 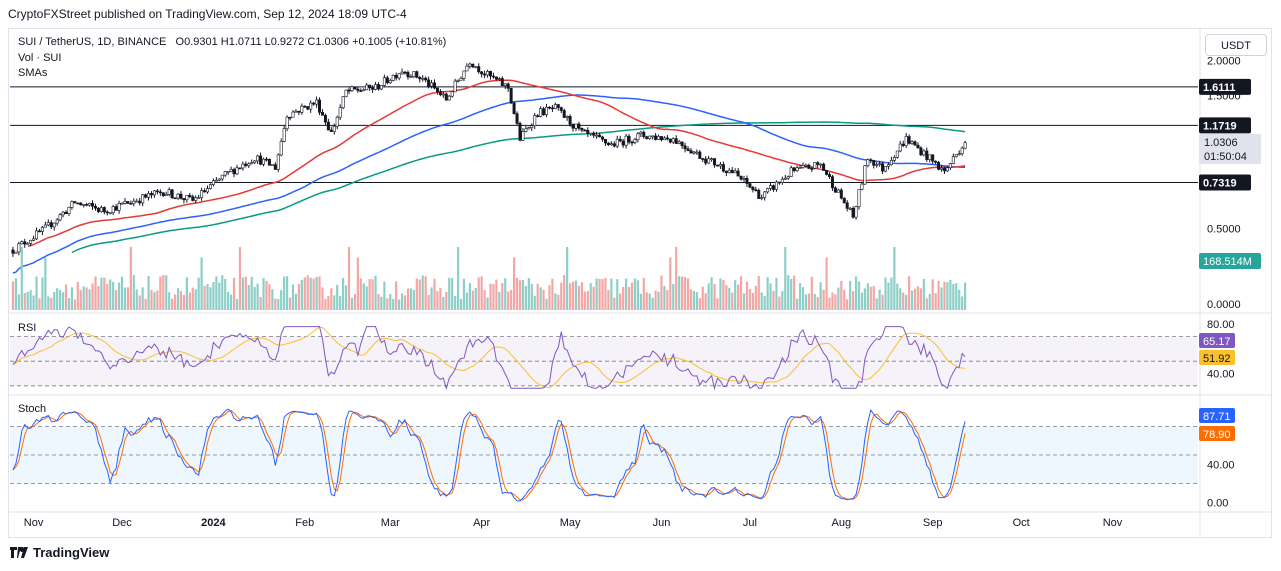 What do you see at coordinates (1217, 340) in the screenshot?
I see `rsi-value-bg` at bounding box center [1217, 340].